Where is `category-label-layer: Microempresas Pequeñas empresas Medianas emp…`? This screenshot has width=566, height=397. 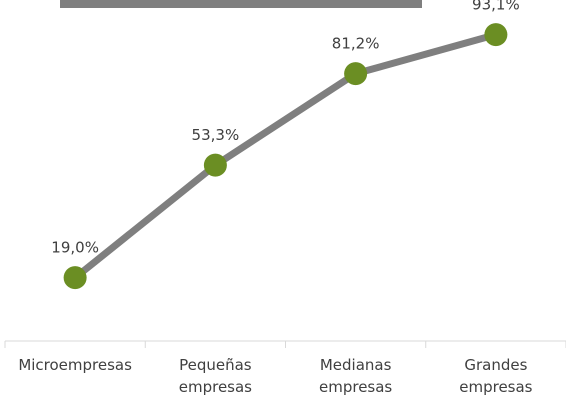 category-label-layer: Microempresas Pequeñas empresas Medianas emp… is located at coordinates (275, 376).